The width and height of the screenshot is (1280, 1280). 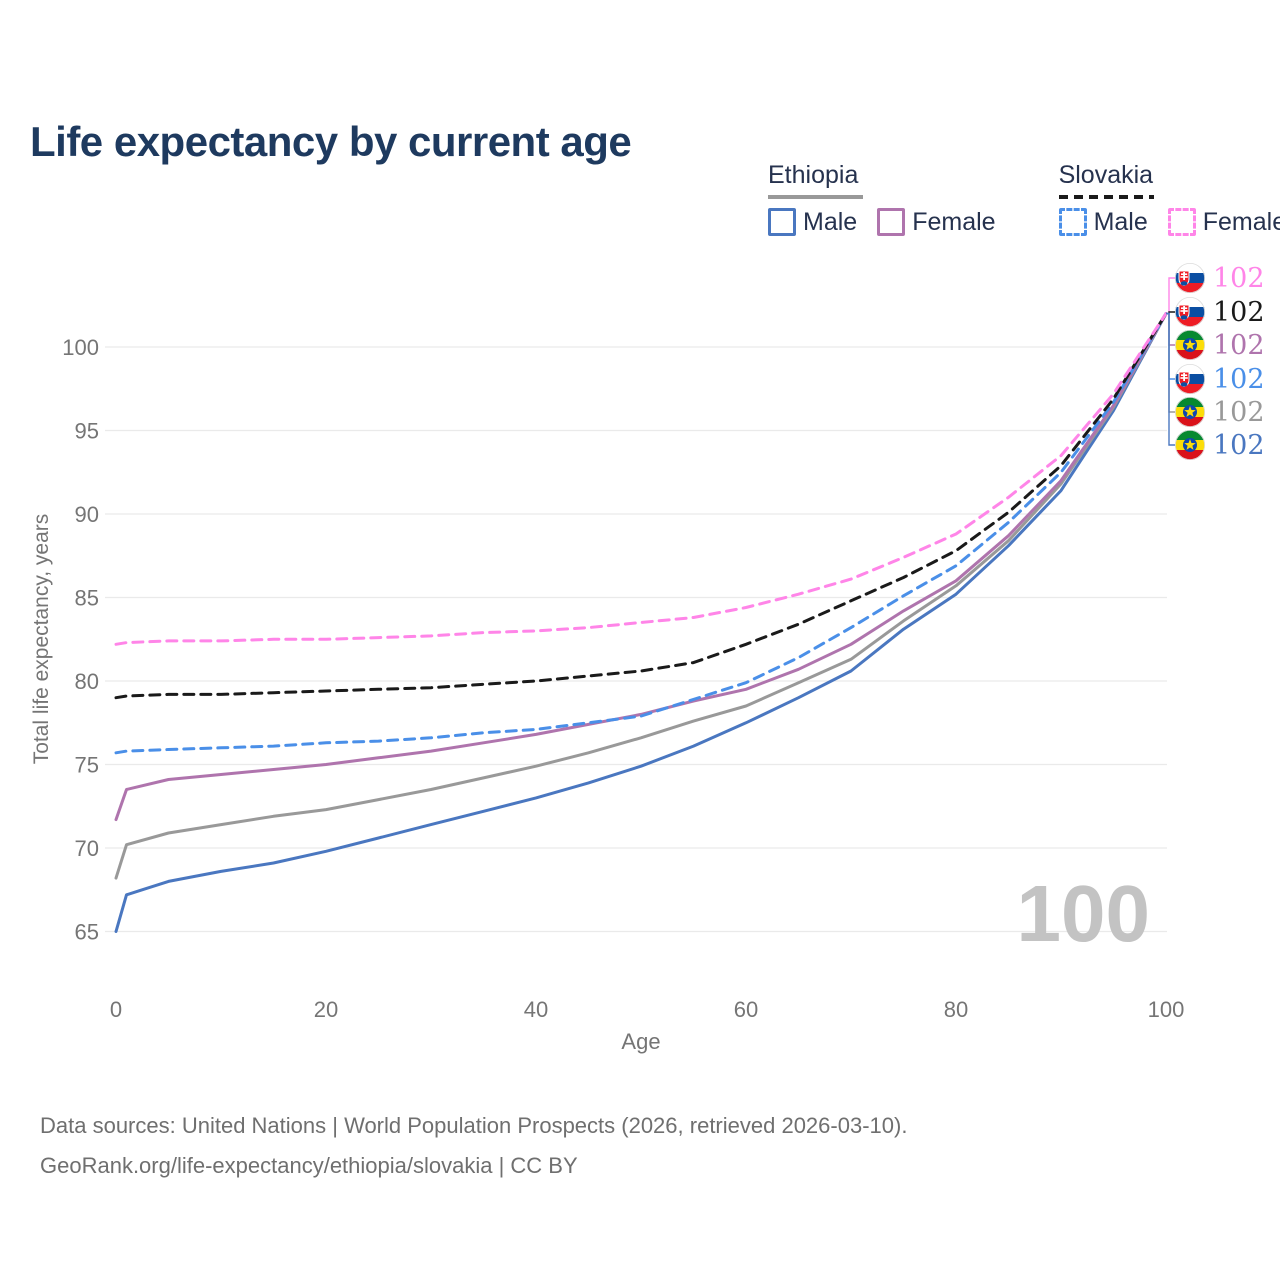 I want to click on legend-country-slovakia: Slovakia, so click(x=1169, y=180).